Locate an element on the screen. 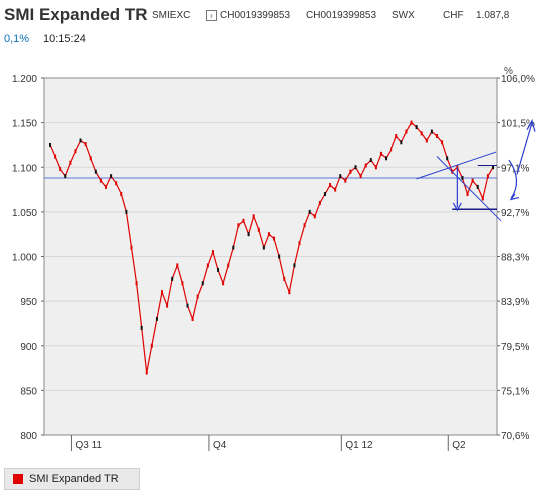  timestamp: 10:15:24 is located at coordinates (64, 39).